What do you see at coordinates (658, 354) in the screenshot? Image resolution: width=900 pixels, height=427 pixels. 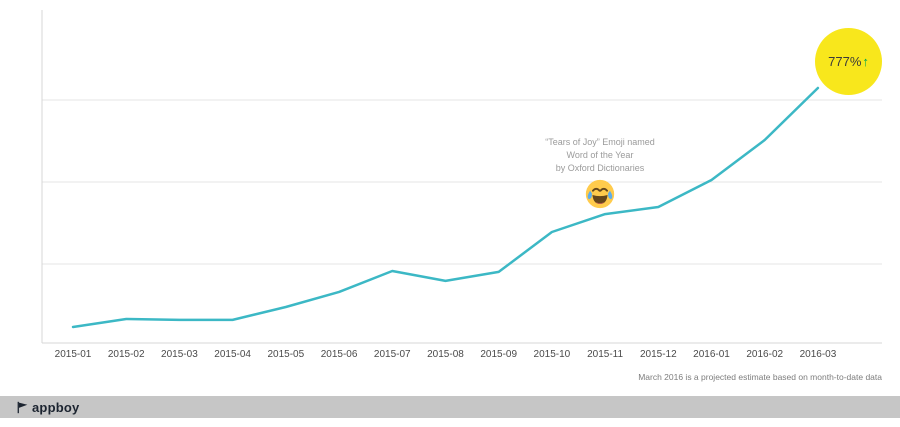 I see `x-tick-label: 2015-12` at bounding box center [658, 354].